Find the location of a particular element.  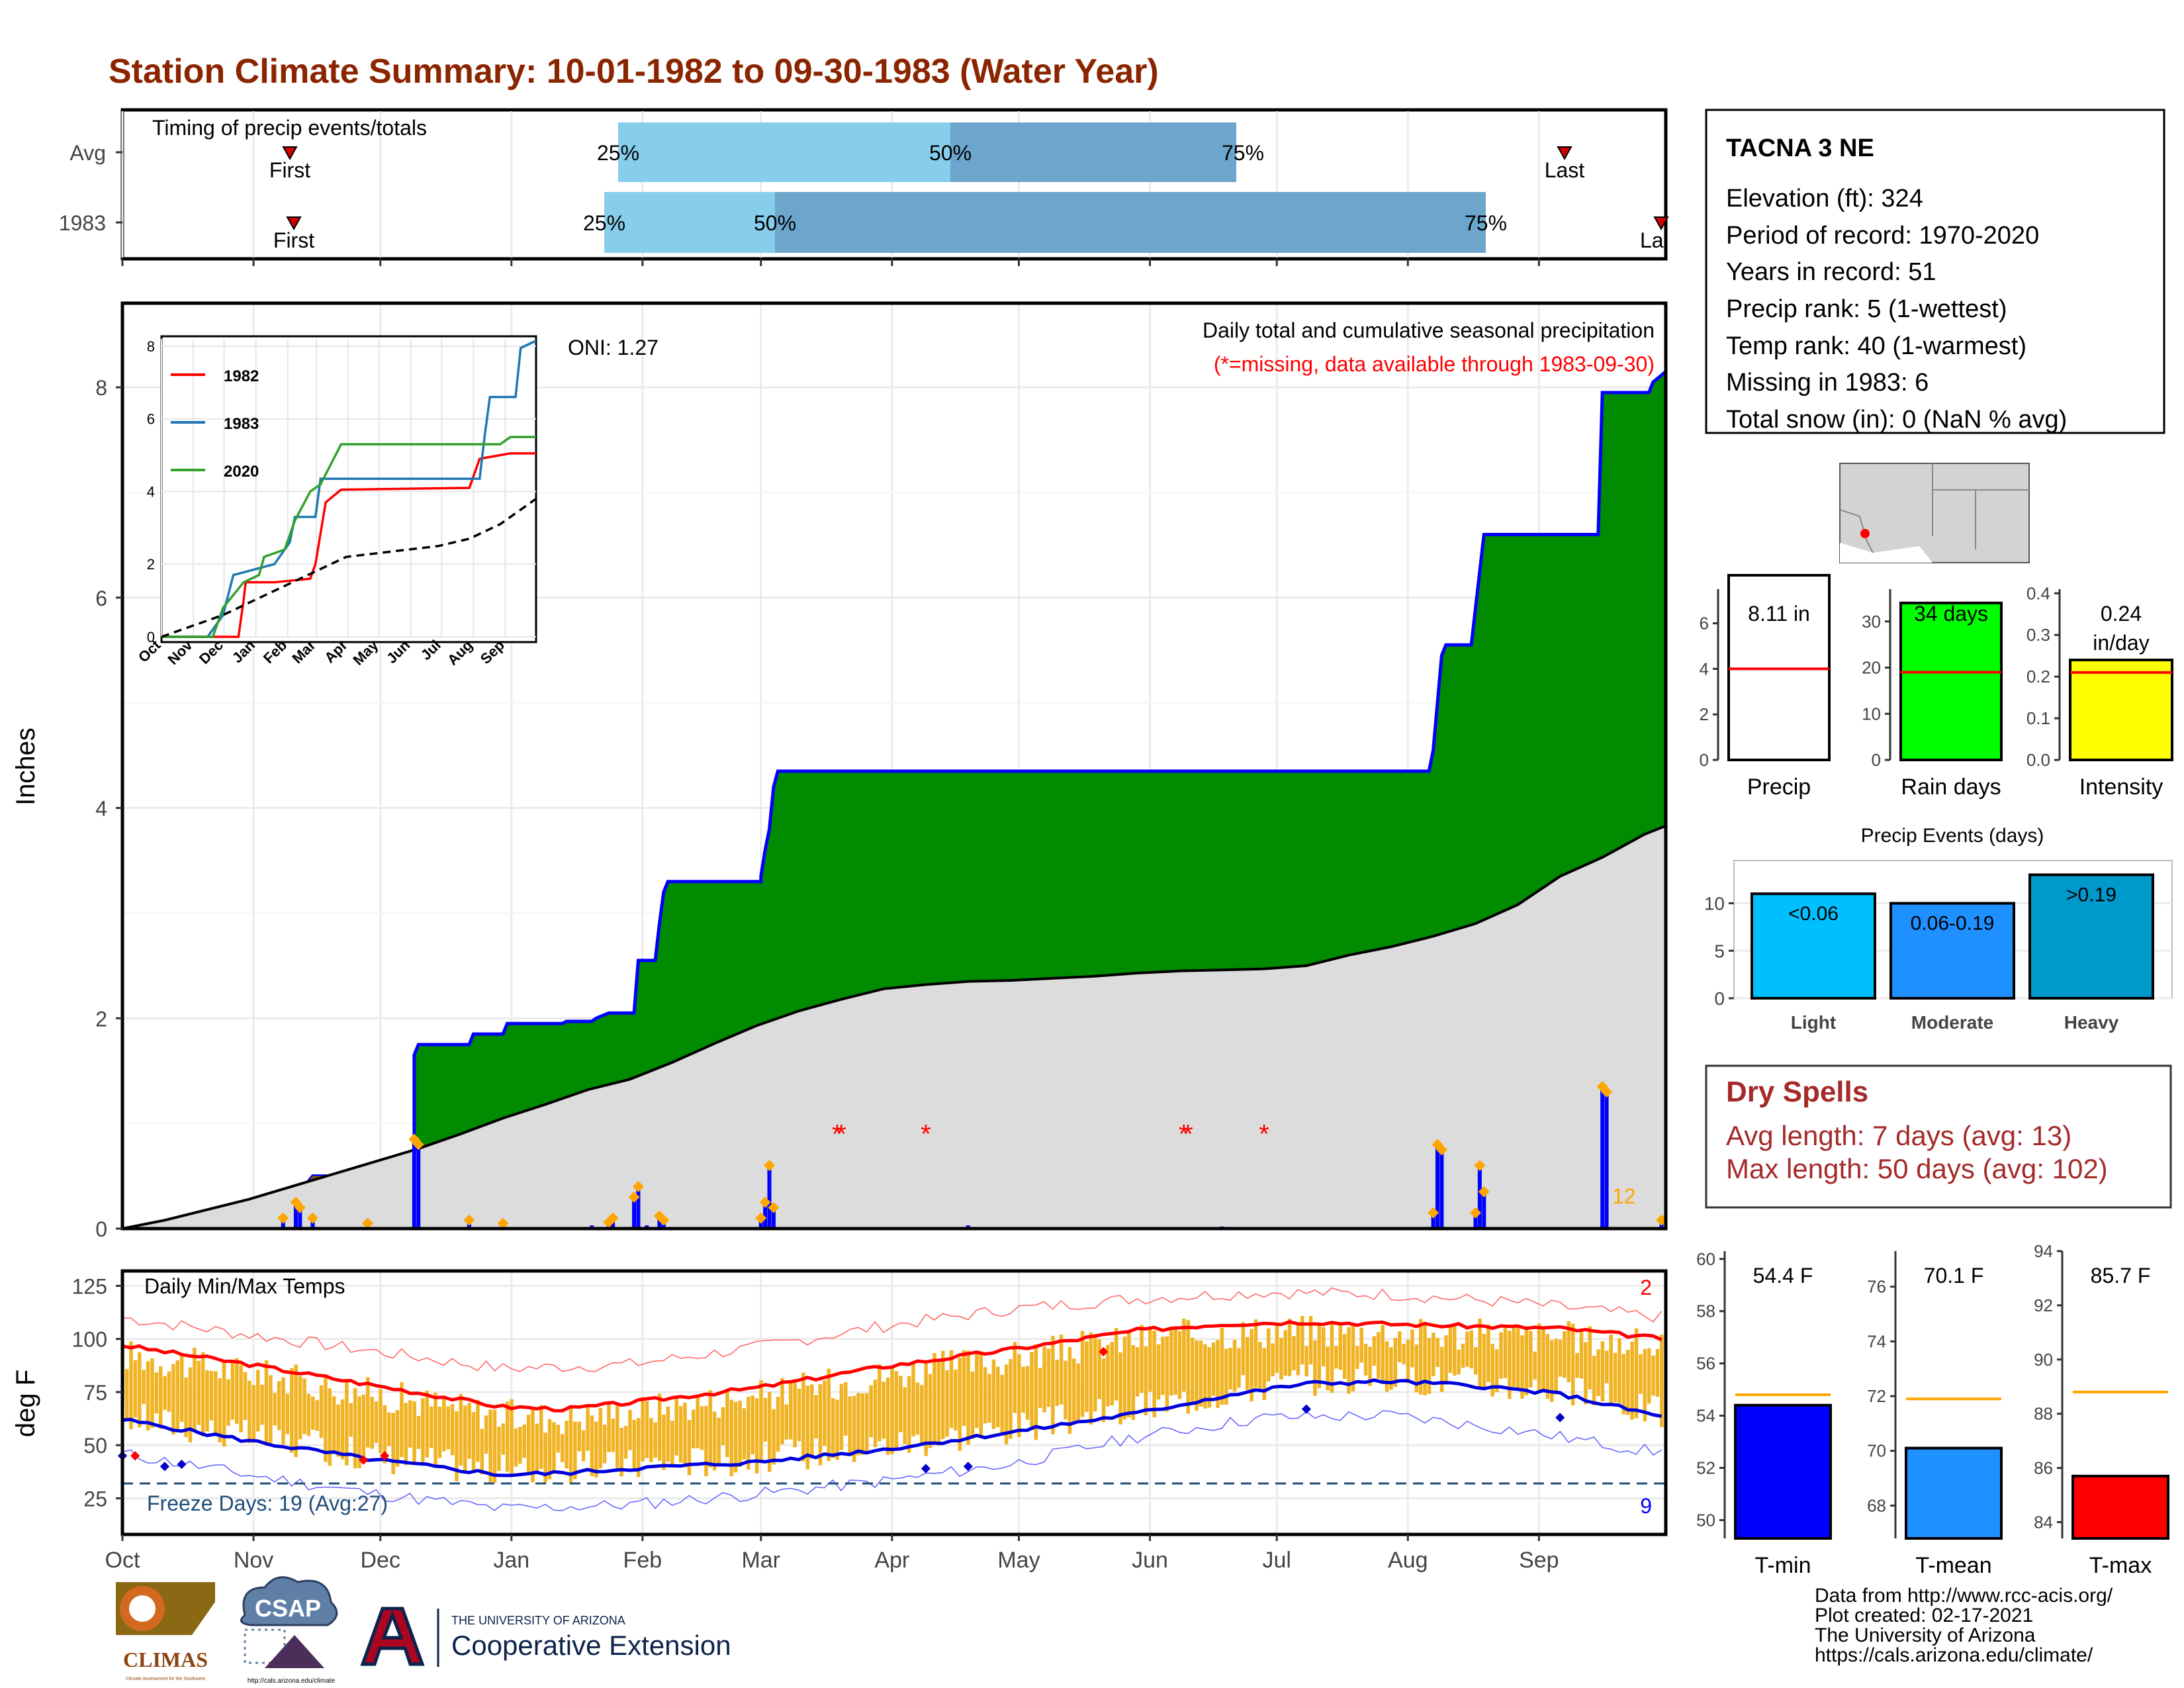

tmean-value-label: 70.1 F is located at coordinates (1954, 1276).